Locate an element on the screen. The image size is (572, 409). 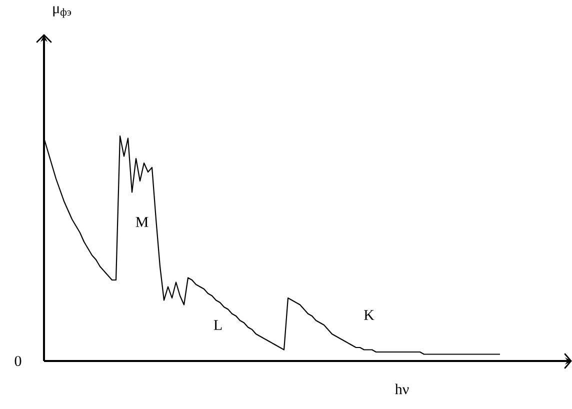
annotation: K is located at coordinates (369, 315).